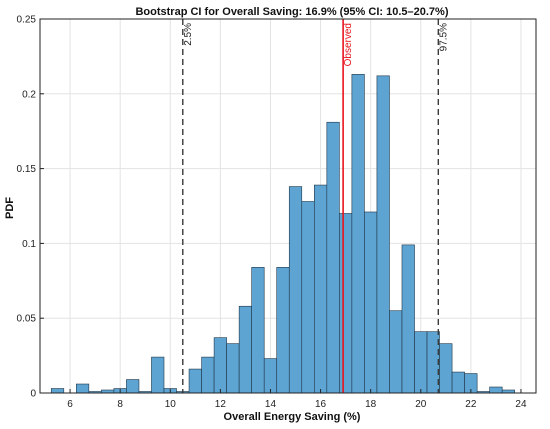 The height and width of the screenshot is (429, 550). I want to click on x-tick-label: 22, so click(471, 404).